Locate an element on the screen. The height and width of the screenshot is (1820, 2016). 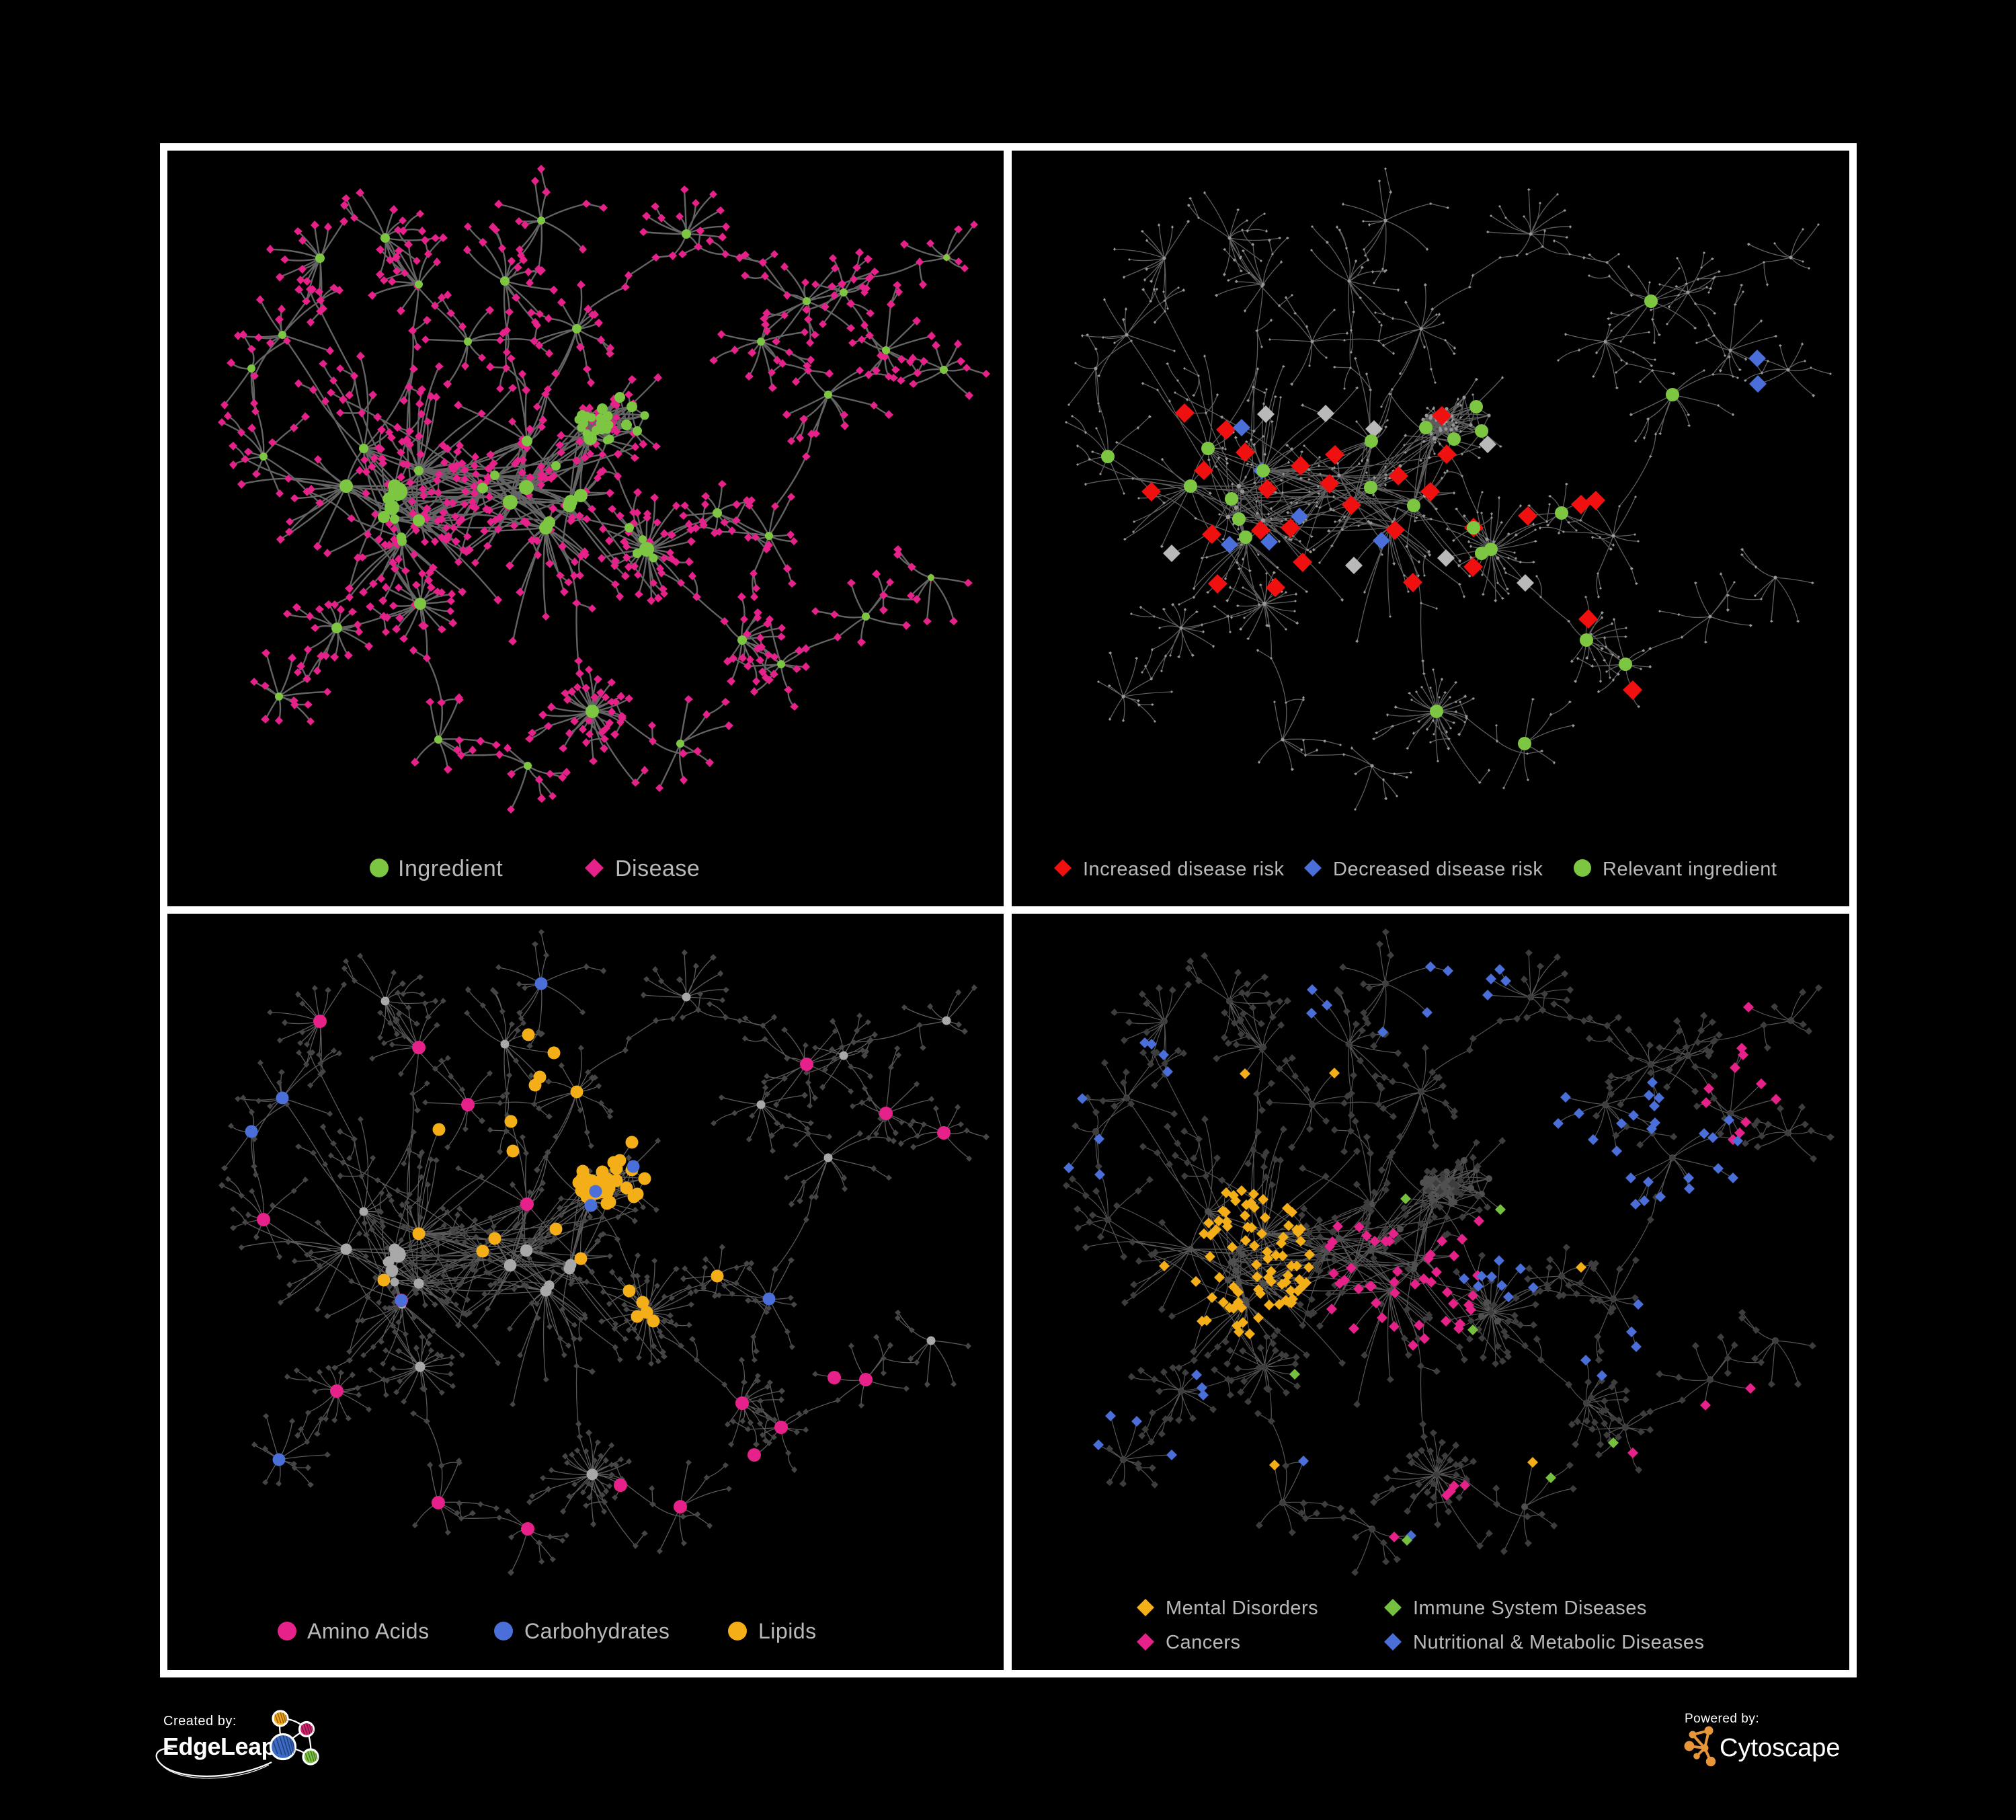
svg-text: Mental Disorders is located at coordinates (1242, 1608).